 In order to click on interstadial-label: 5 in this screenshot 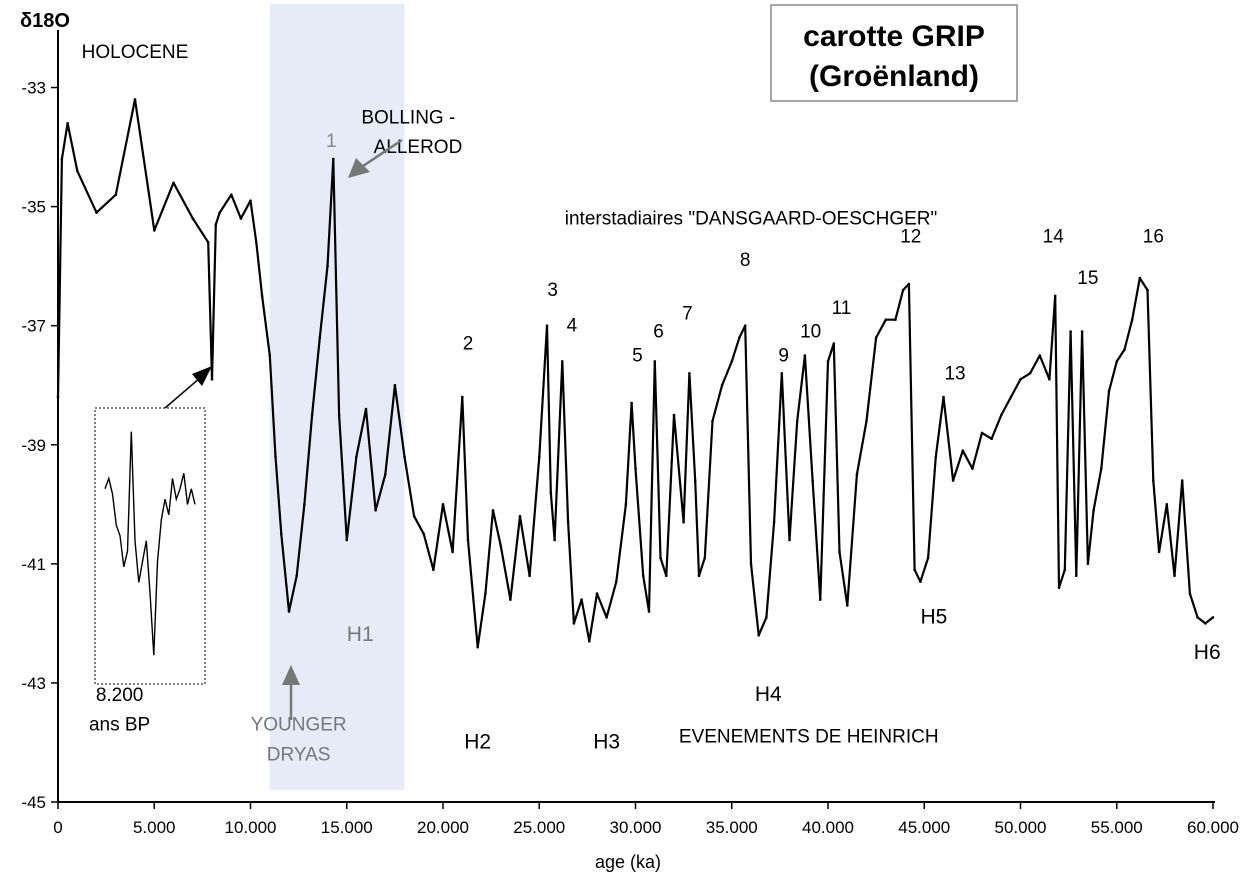, I will do `click(637, 355)`.